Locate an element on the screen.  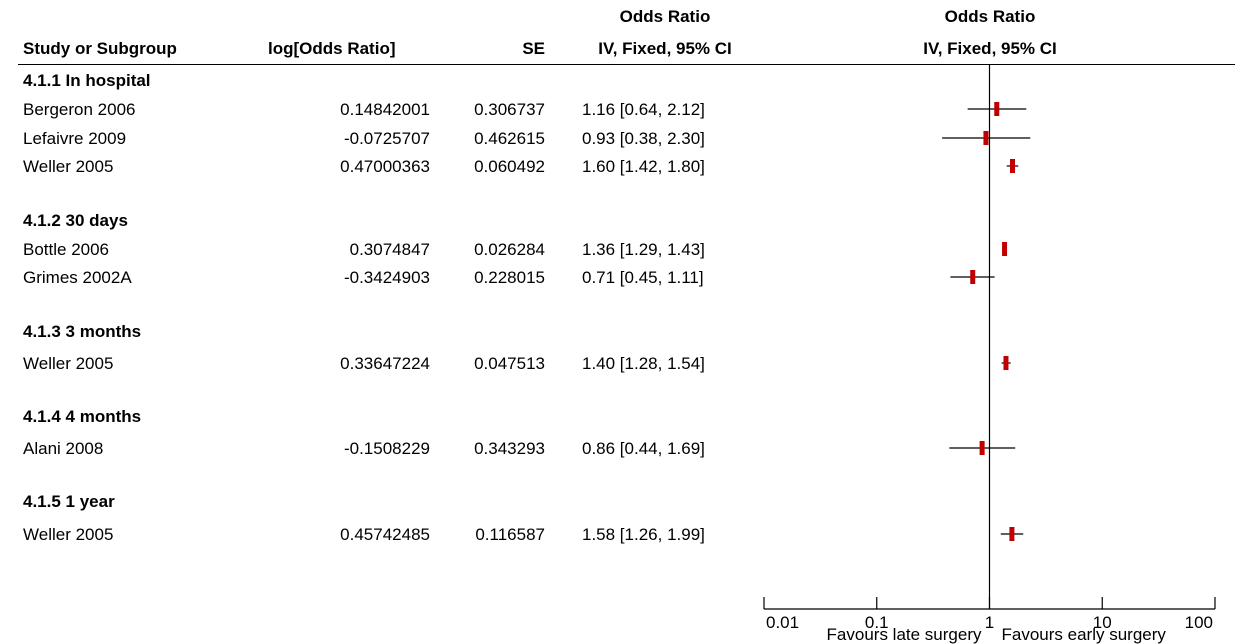
favours-right-label: Favours early surgery is located at coordinates (1084, 634).